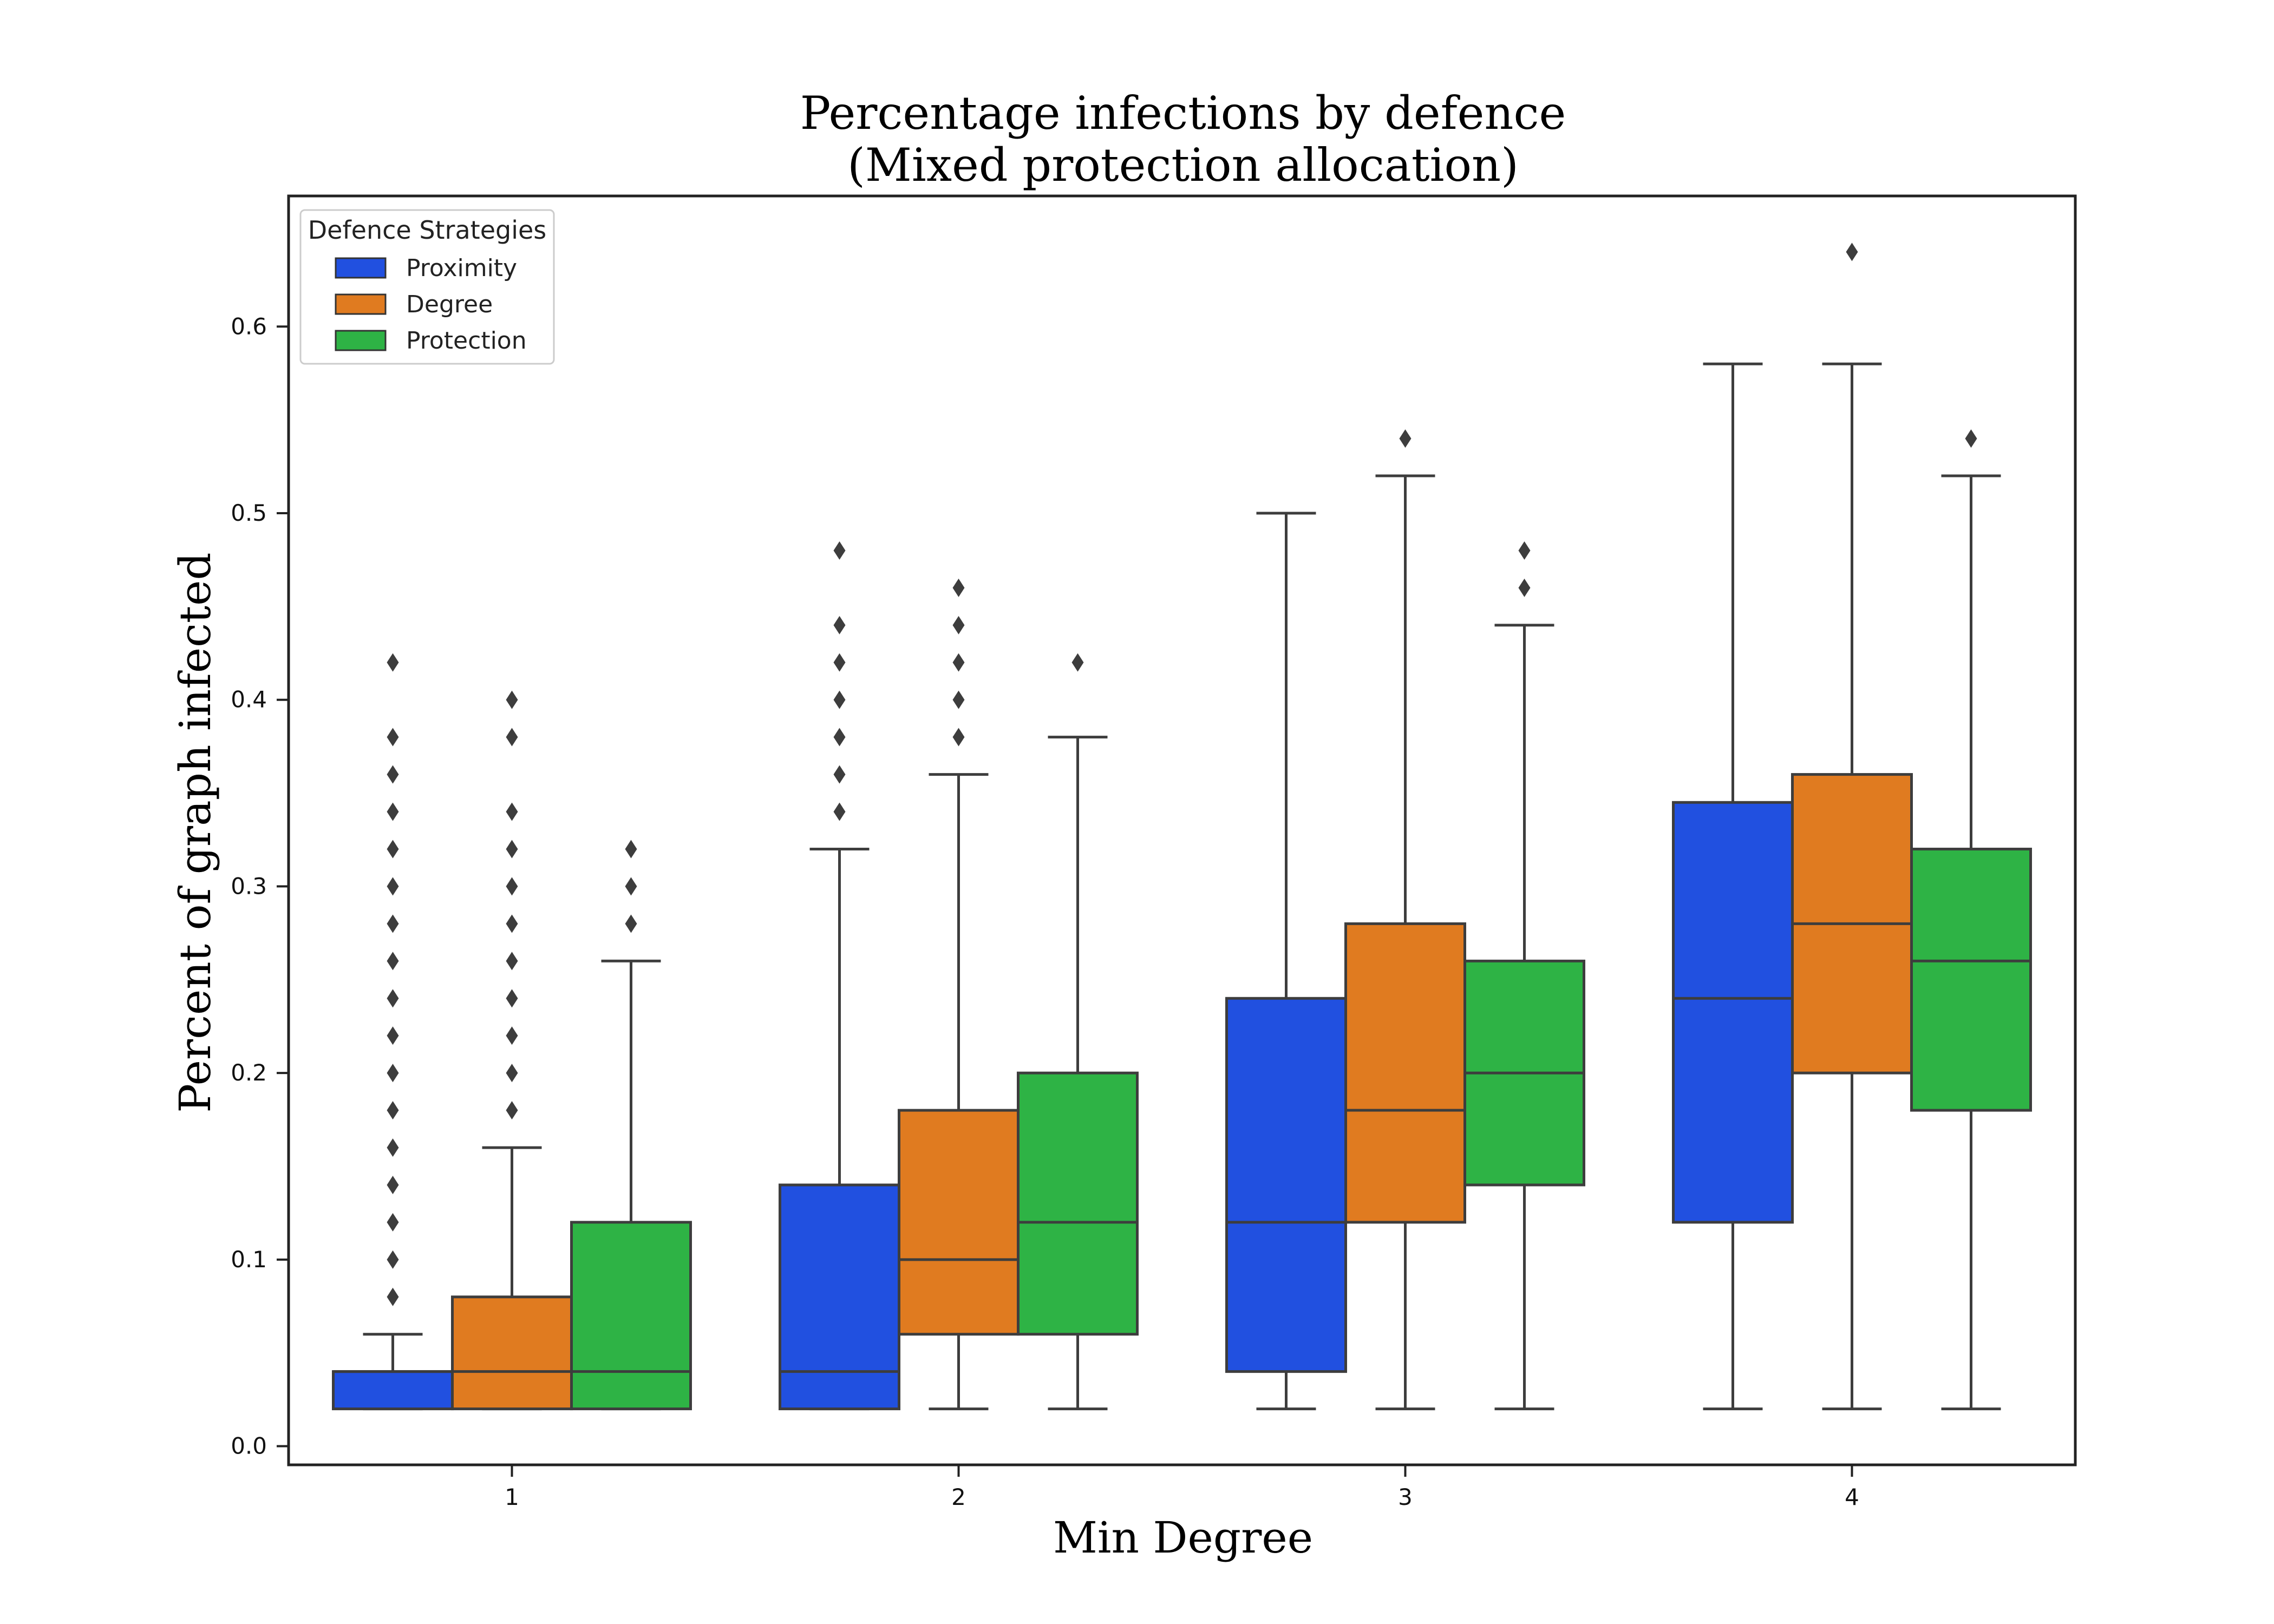 Image resolution: width=2274 pixels, height=1624 pixels. What do you see at coordinates (249, 1072) in the screenshot?
I see `y-tick-label: 0.2` at bounding box center [249, 1072].